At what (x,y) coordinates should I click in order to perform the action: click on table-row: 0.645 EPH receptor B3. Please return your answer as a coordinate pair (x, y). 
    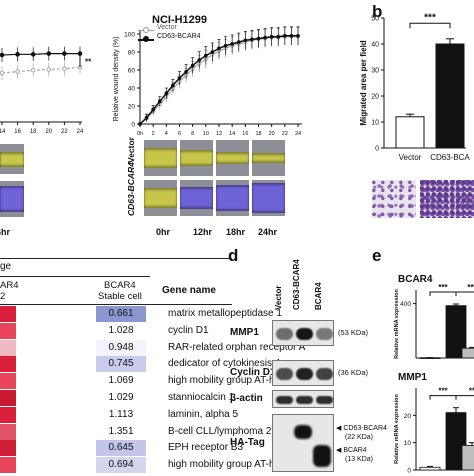
    Looking at the image, I should click on (237, 449).